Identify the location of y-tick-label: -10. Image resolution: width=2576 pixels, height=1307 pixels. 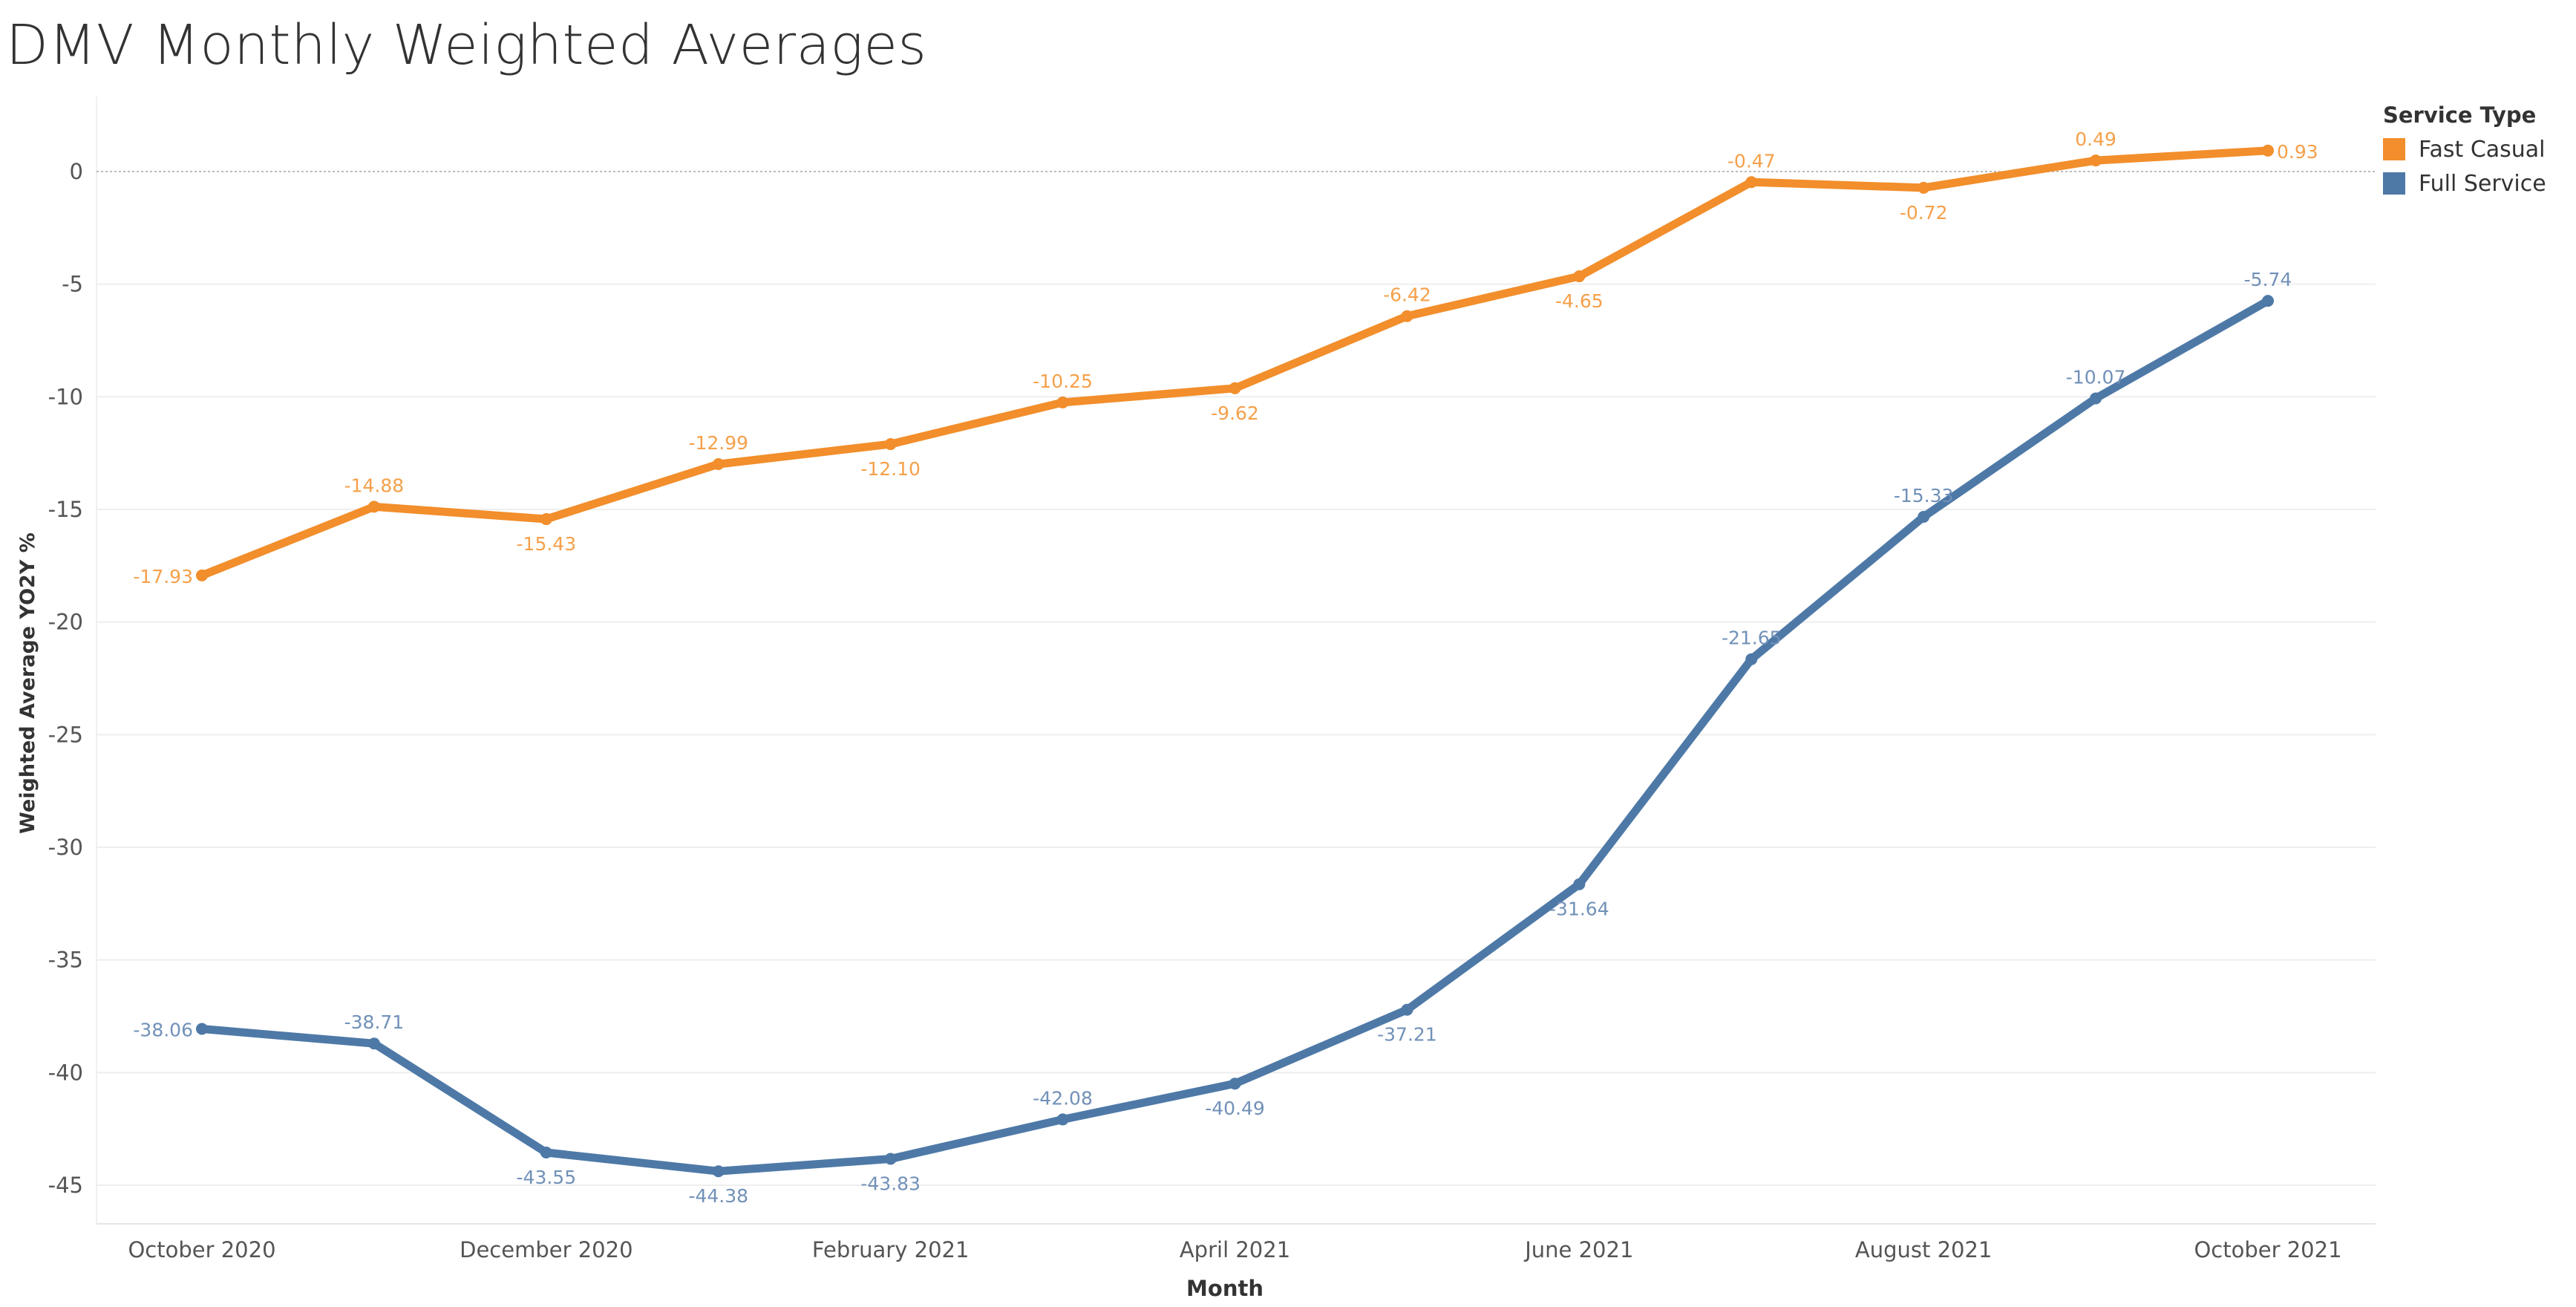
(66, 396).